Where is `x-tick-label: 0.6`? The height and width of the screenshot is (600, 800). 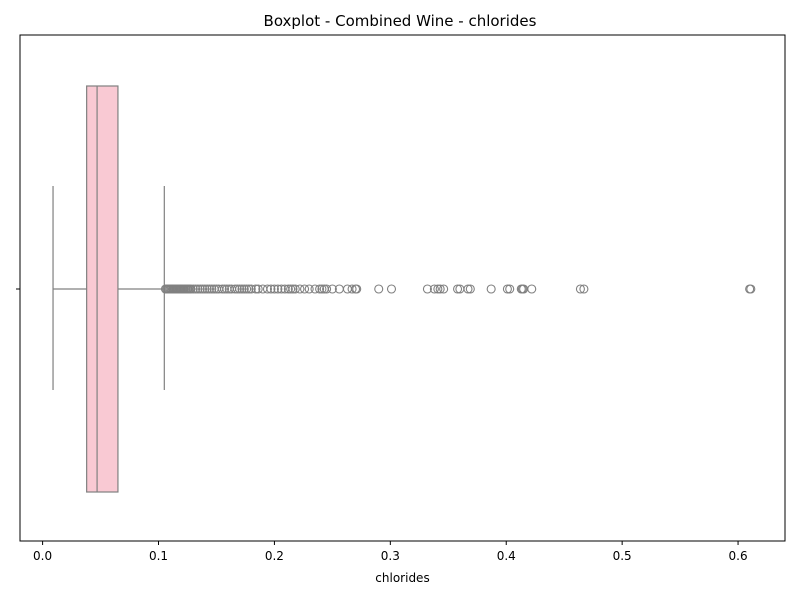 x-tick-label: 0.6 is located at coordinates (738, 556).